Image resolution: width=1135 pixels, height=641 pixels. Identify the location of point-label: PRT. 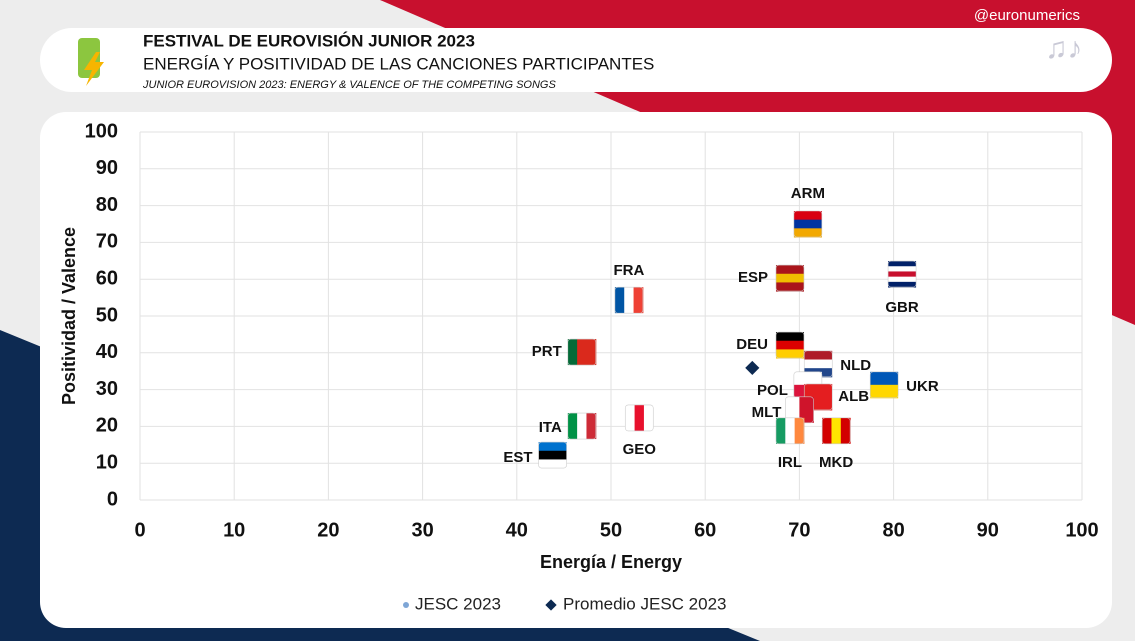
(547, 351).